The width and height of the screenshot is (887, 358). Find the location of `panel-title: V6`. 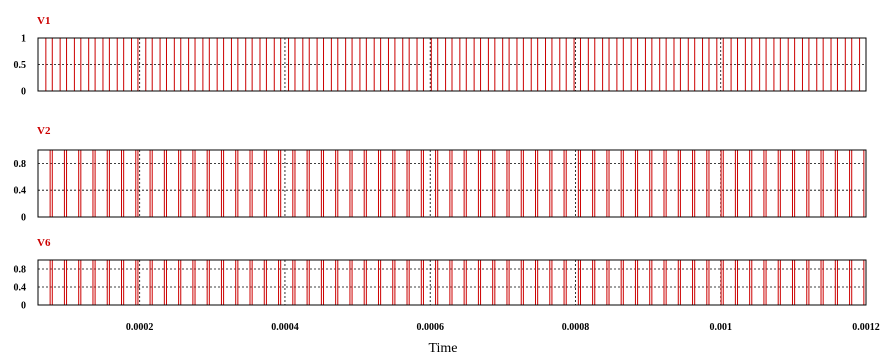

panel-title: V6 is located at coordinates (44, 243).